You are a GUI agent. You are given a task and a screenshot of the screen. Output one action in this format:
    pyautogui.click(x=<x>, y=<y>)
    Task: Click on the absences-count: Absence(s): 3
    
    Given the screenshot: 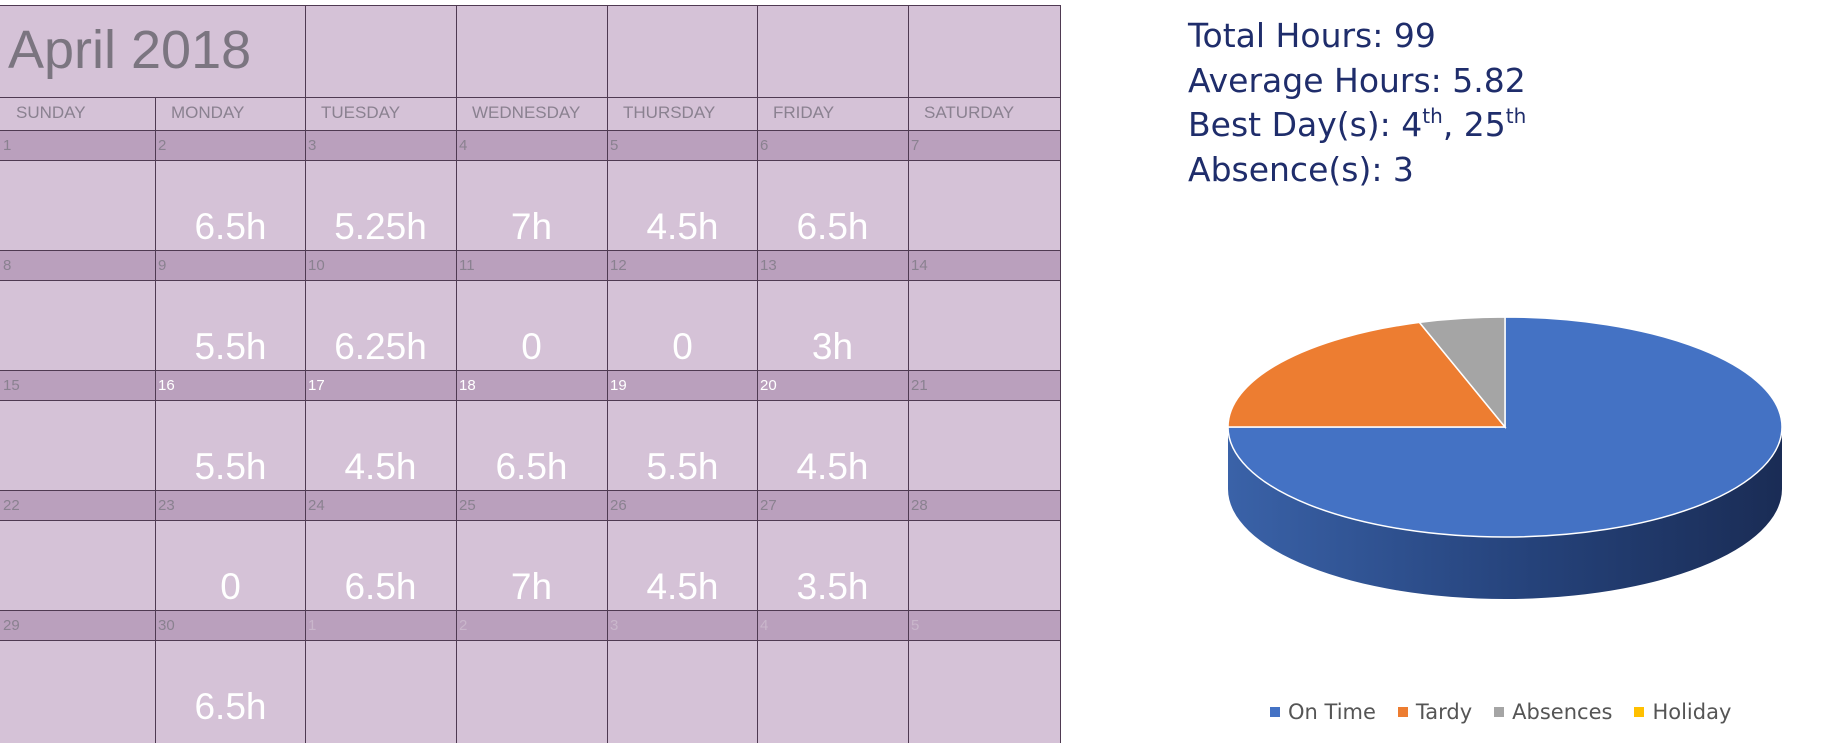 What is the action you would take?
    pyautogui.click(x=1301, y=169)
    